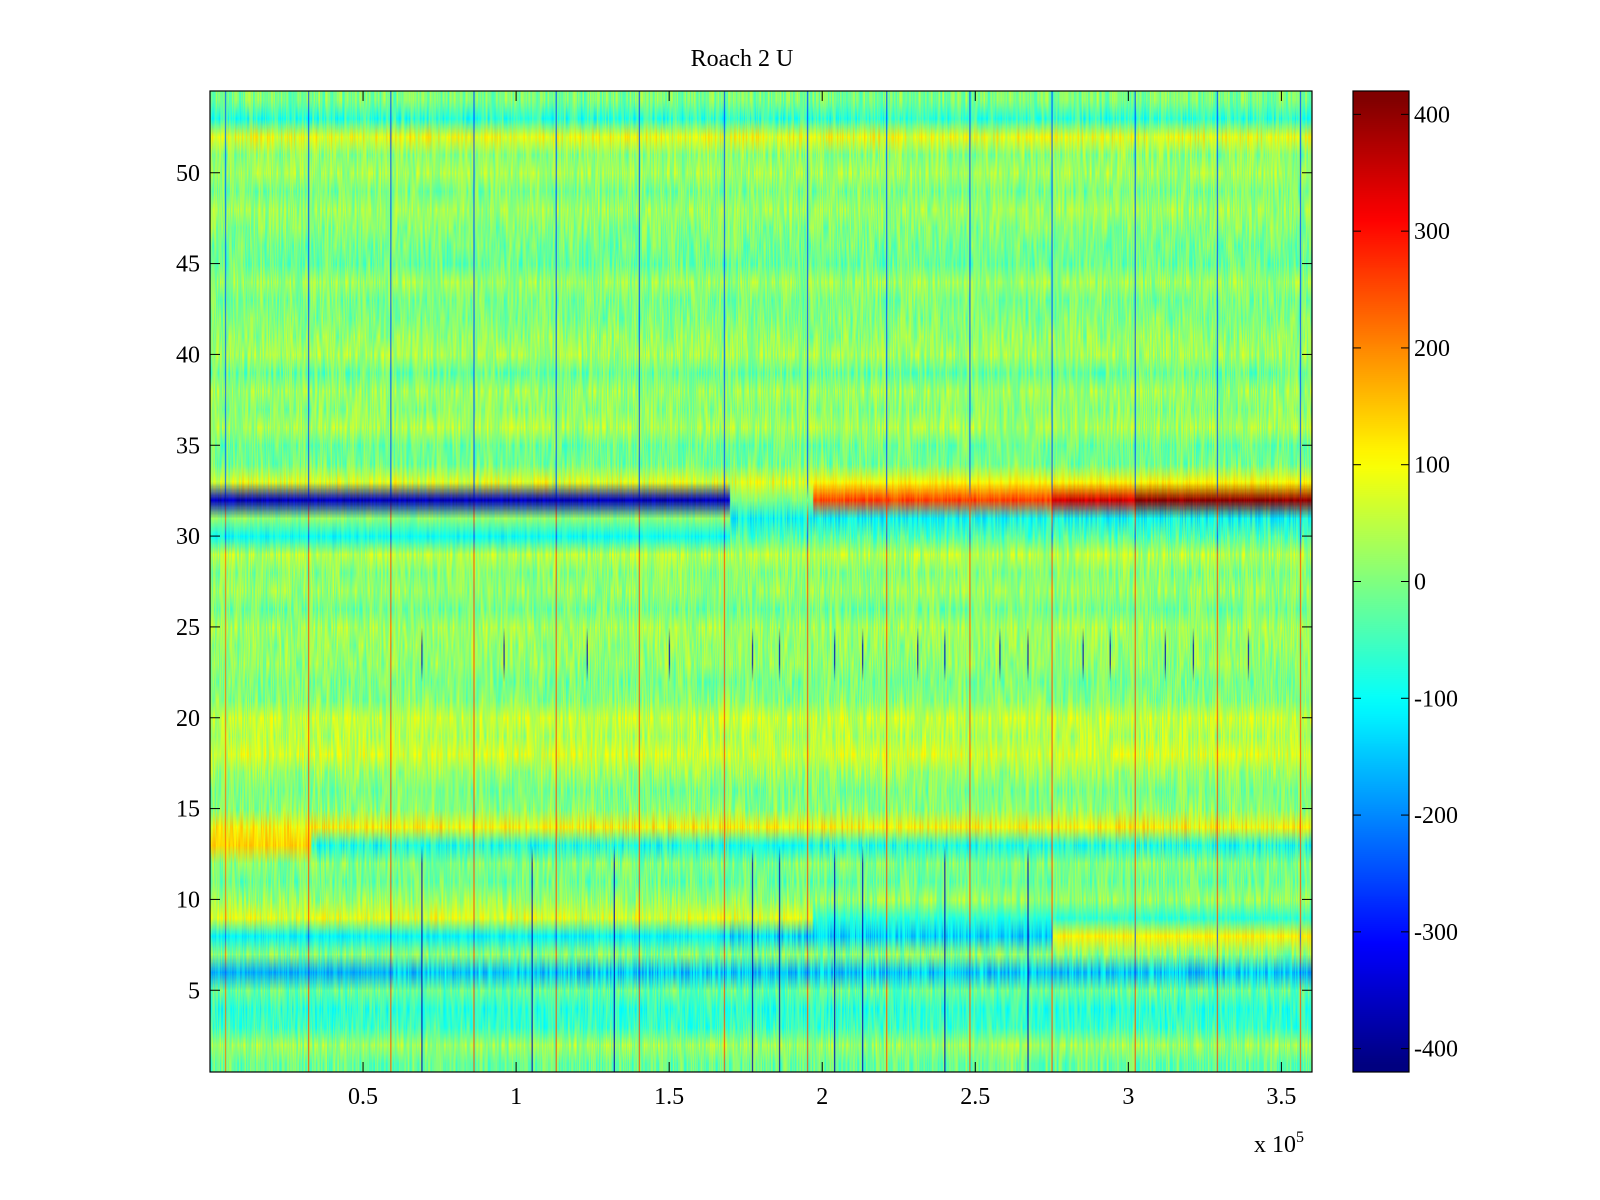 The height and width of the screenshot is (1200, 1600). What do you see at coordinates (188, 355) in the screenshot?
I see `y-tick-label: 40` at bounding box center [188, 355].